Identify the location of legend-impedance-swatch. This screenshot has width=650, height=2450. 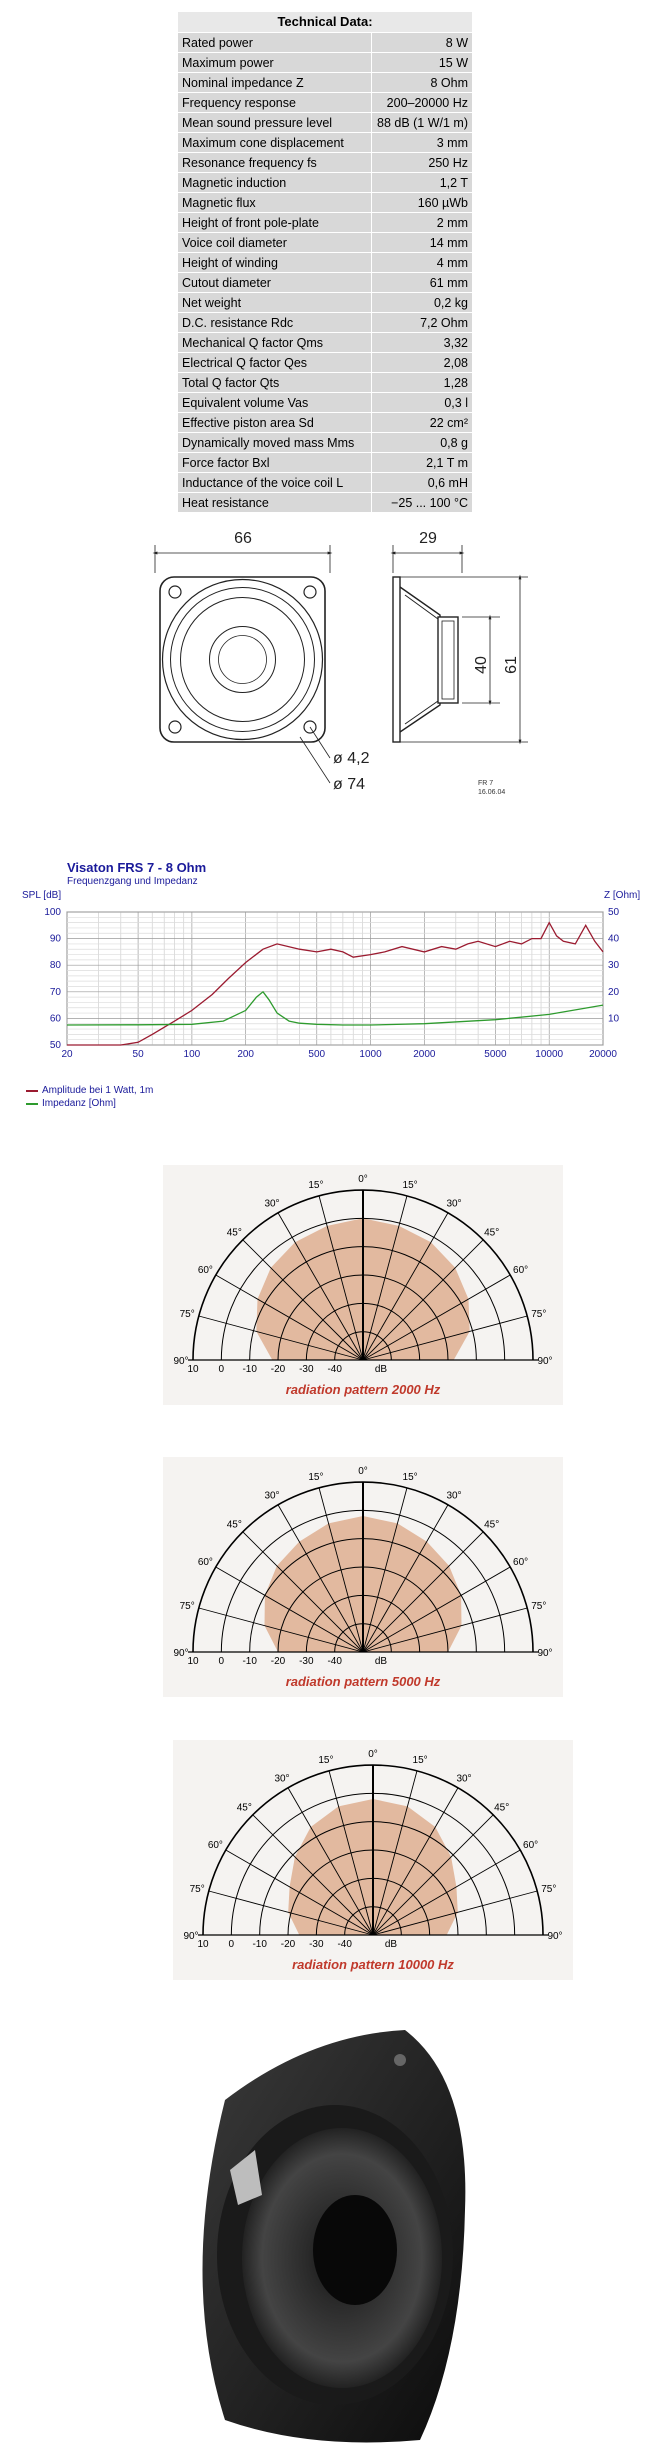
(32, 1103).